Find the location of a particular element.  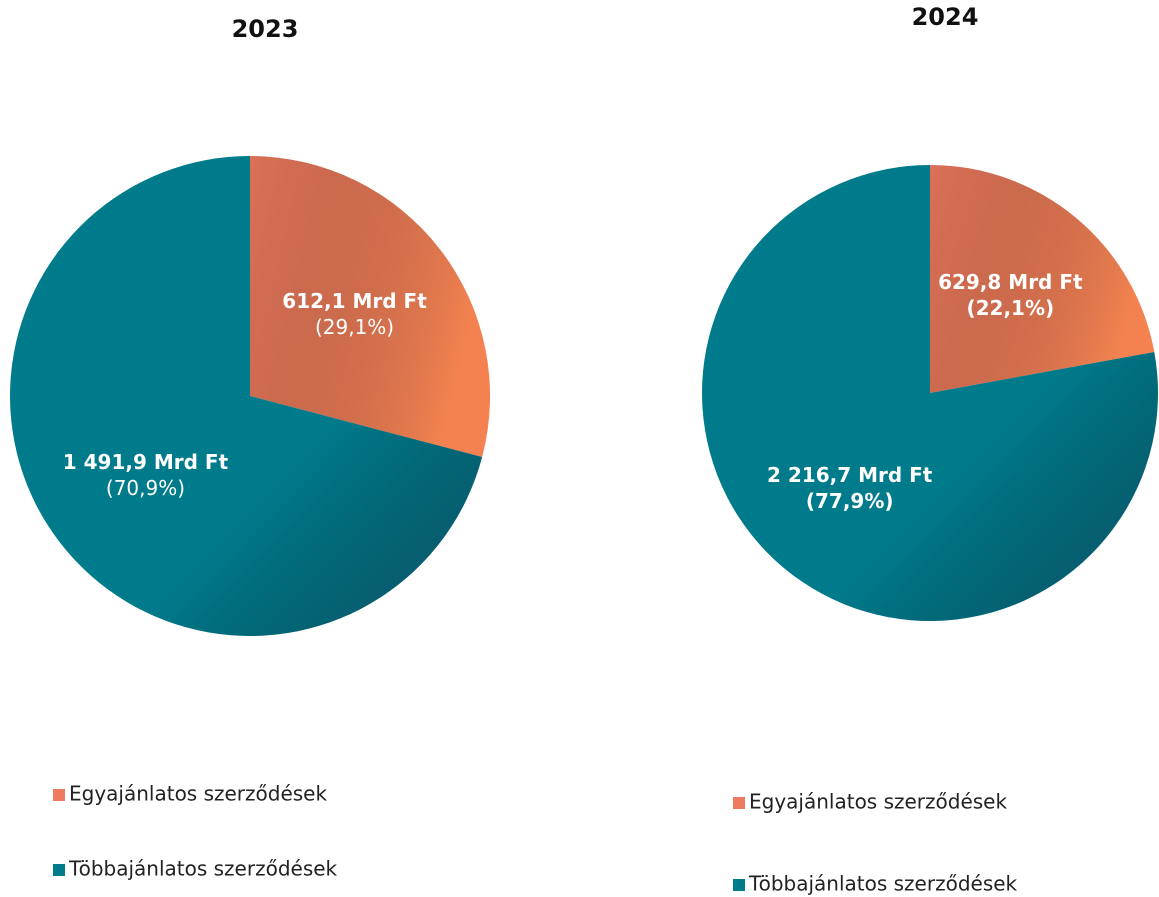

percent-label: (70,9%) is located at coordinates (145, 488).